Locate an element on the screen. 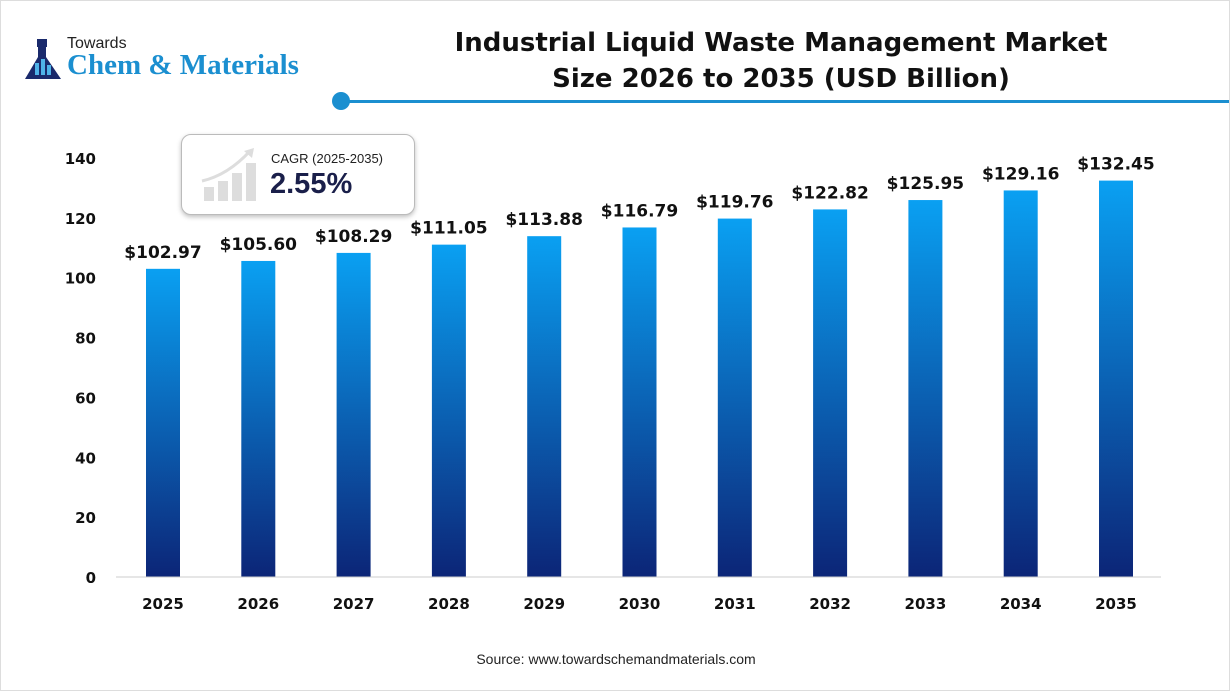 The height and width of the screenshot is (691, 1230). y-tick-label: 100 is located at coordinates (80, 279).